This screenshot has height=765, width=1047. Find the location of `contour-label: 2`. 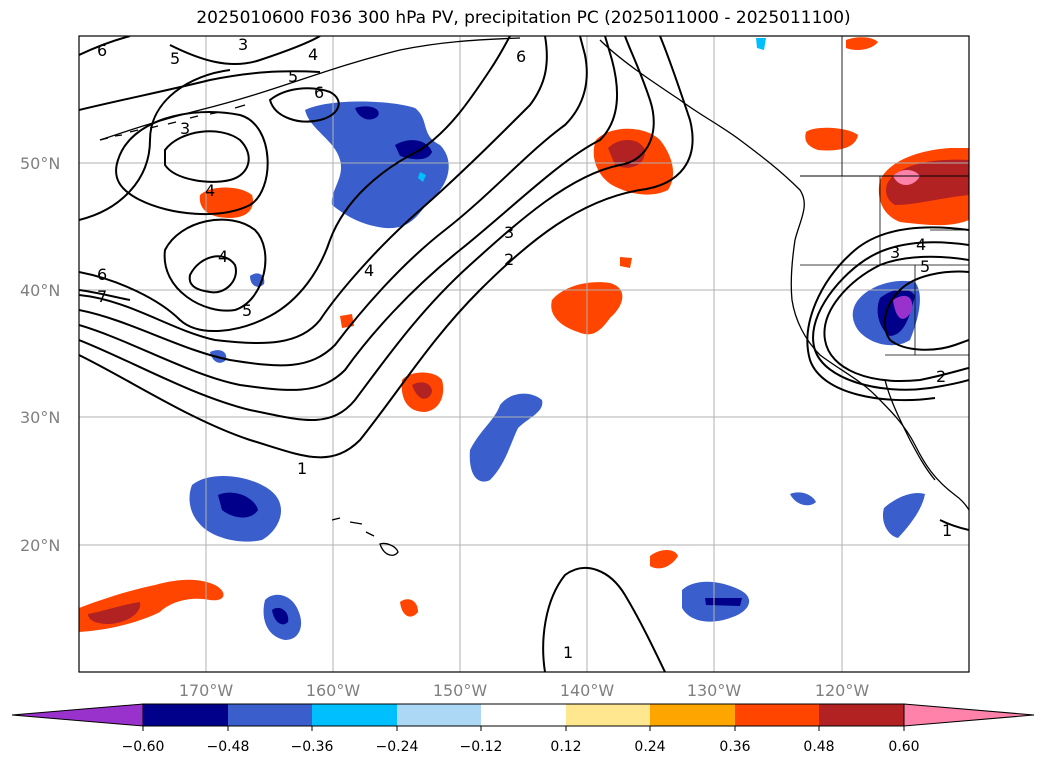

contour-label: 2 is located at coordinates (941, 376).